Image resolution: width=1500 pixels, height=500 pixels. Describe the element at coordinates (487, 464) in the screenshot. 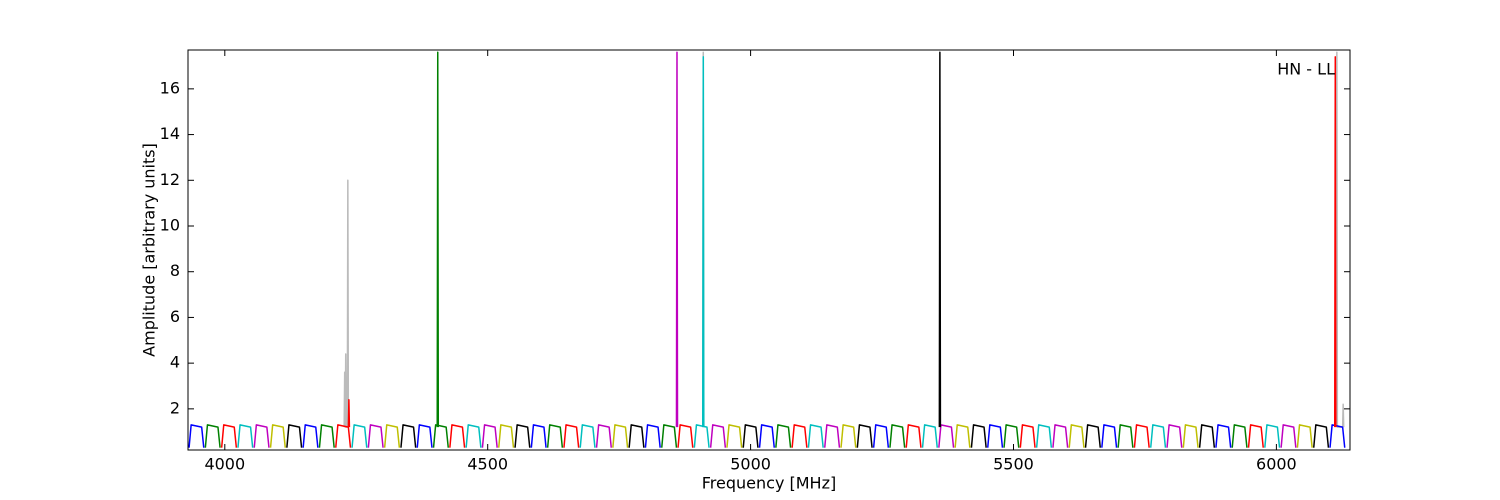

I see `x-tick-label: 4500` at that location.